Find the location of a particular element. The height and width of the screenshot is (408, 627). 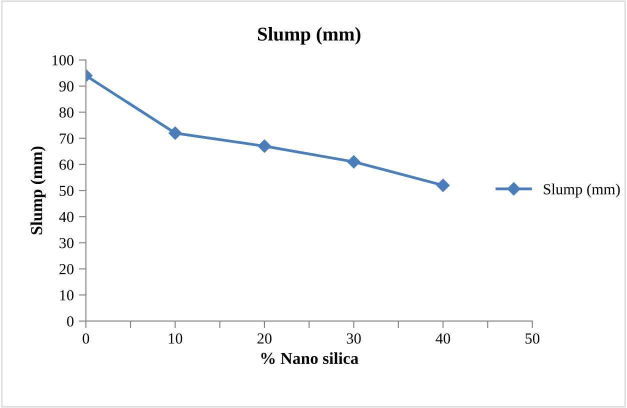

y-tick-label: 20 is located at coordinates (66, 269).